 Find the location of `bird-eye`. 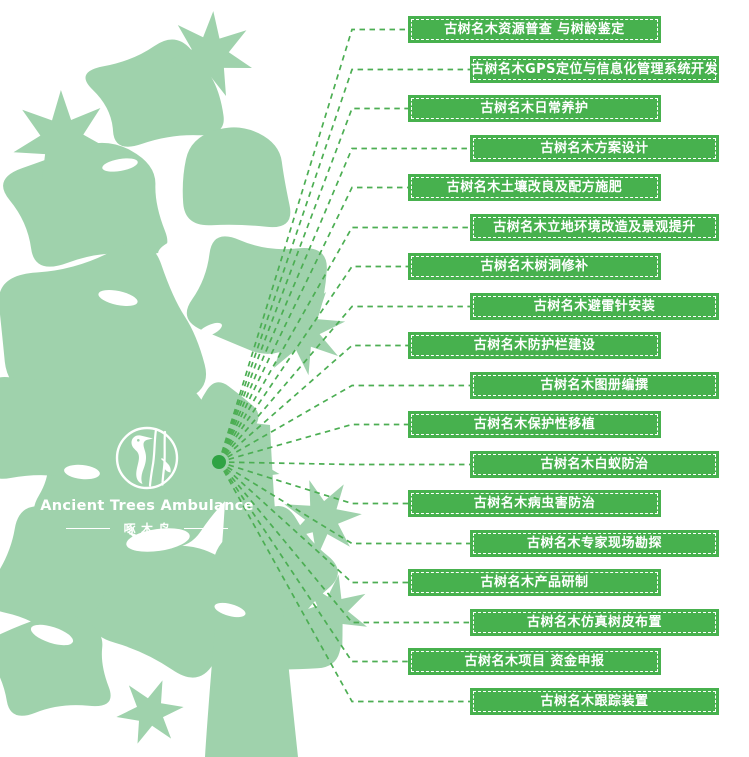

bird-eye is located at coordinates (138, 440).